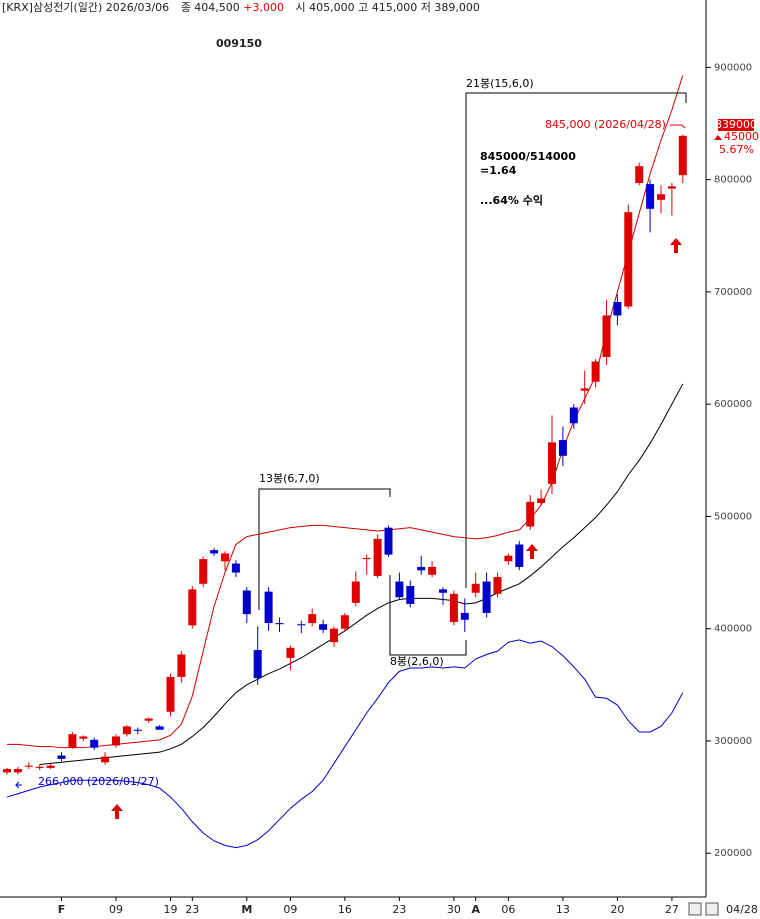 The image size is (760, 919). Describe the element at coordinates (387, 7) in the screenshot. I see `header-high: 고 415,000` at that location.